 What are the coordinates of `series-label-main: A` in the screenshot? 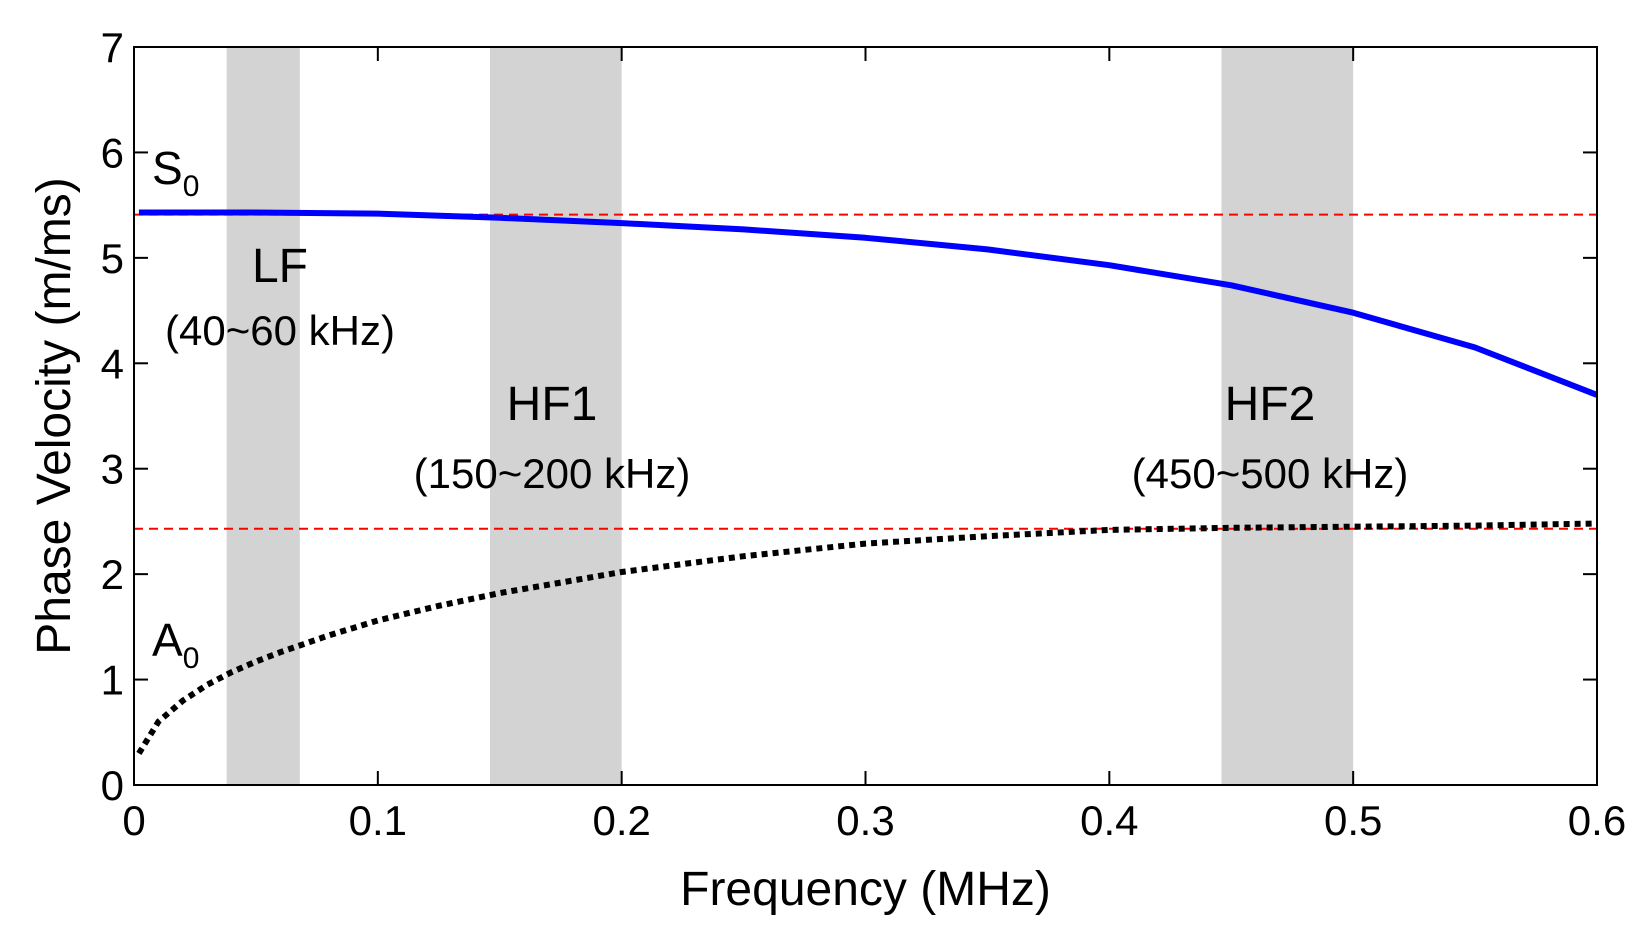 It's located at (167, 640).